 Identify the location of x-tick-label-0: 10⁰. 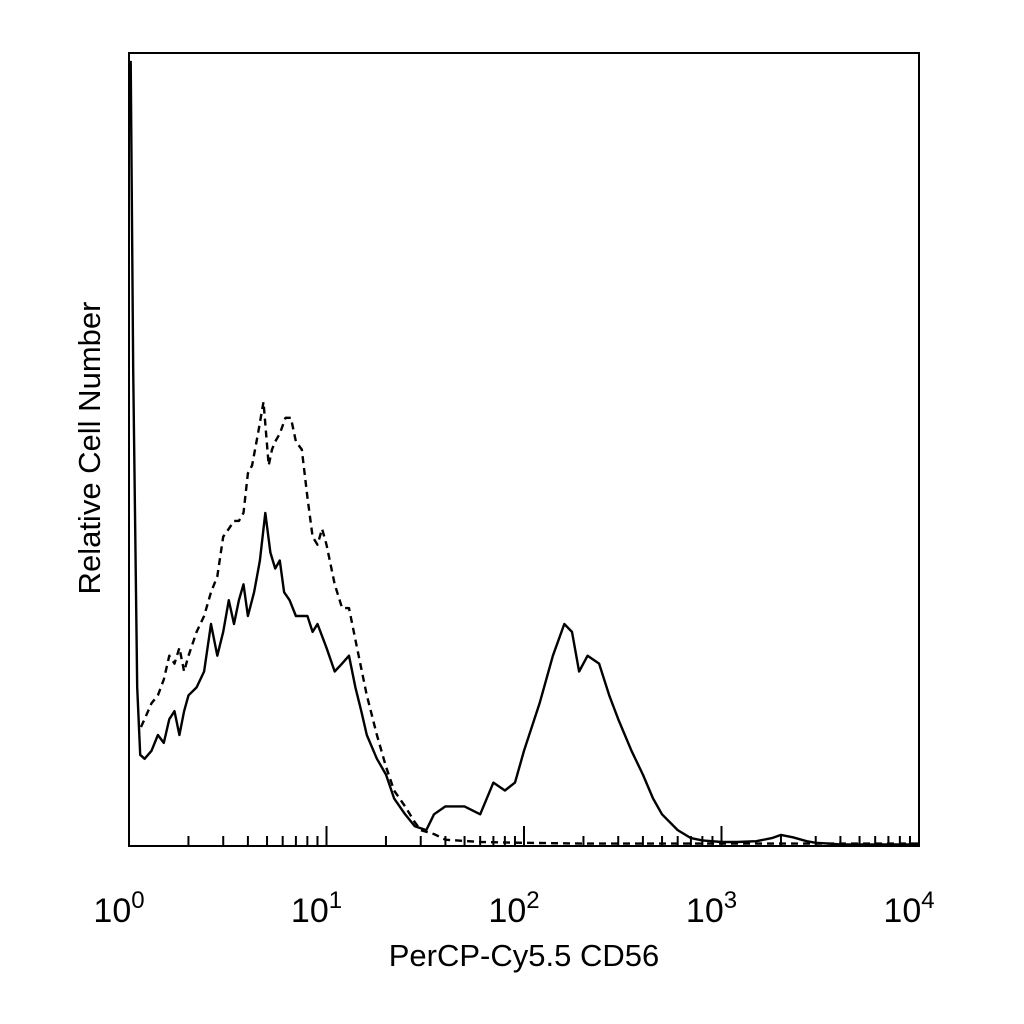
(118, 908).